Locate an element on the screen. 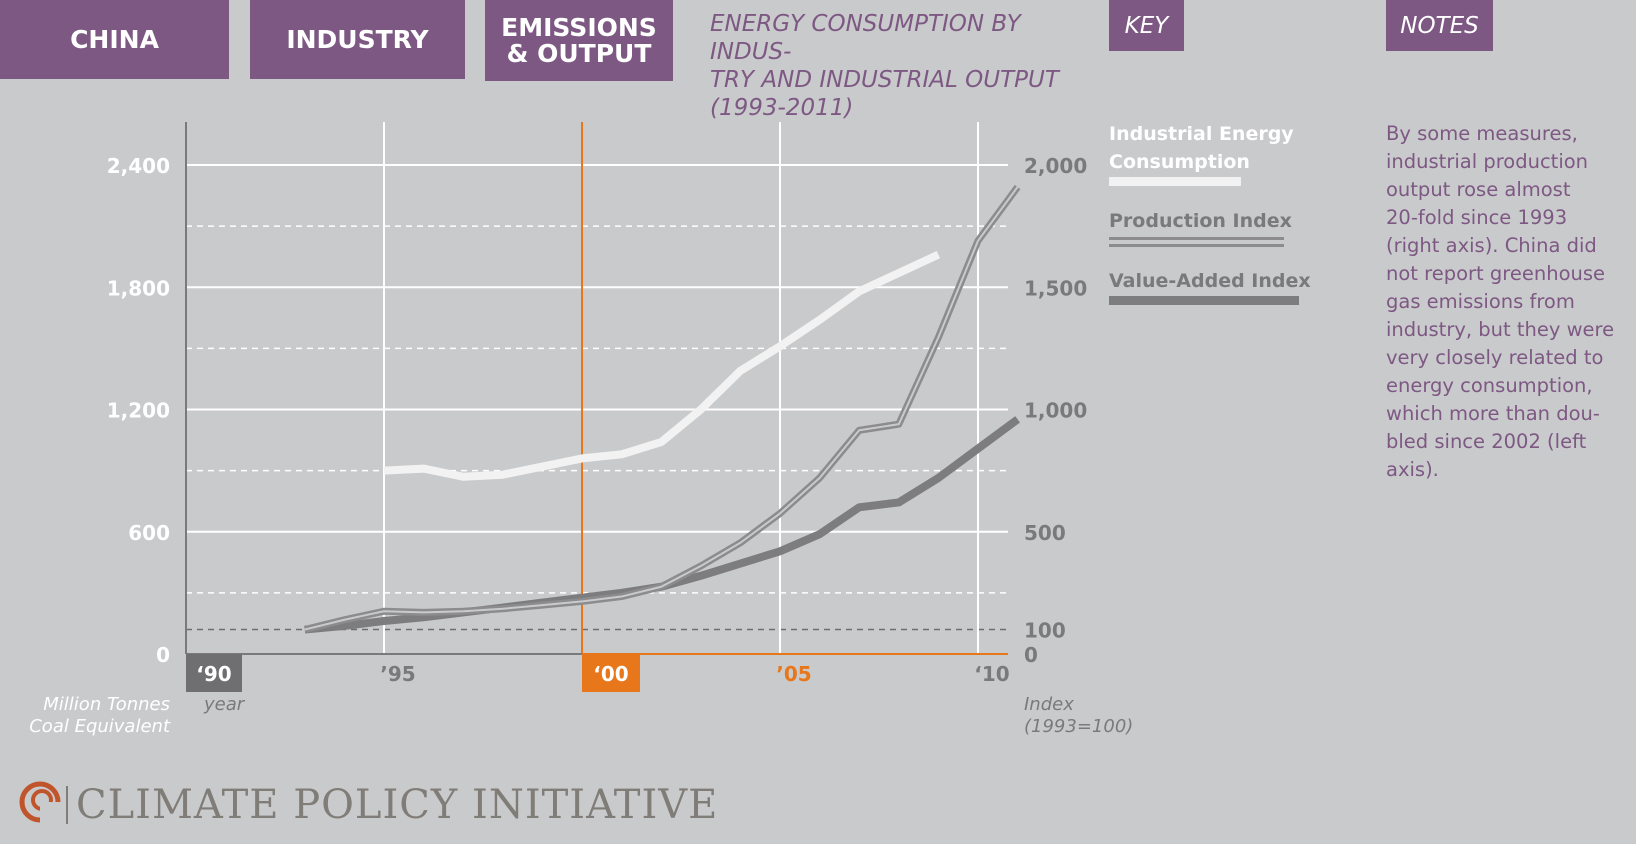 The height and width of the screenshot is (844, 1636). x-tick-label: ‘90 is located at coordinates (213, 674).